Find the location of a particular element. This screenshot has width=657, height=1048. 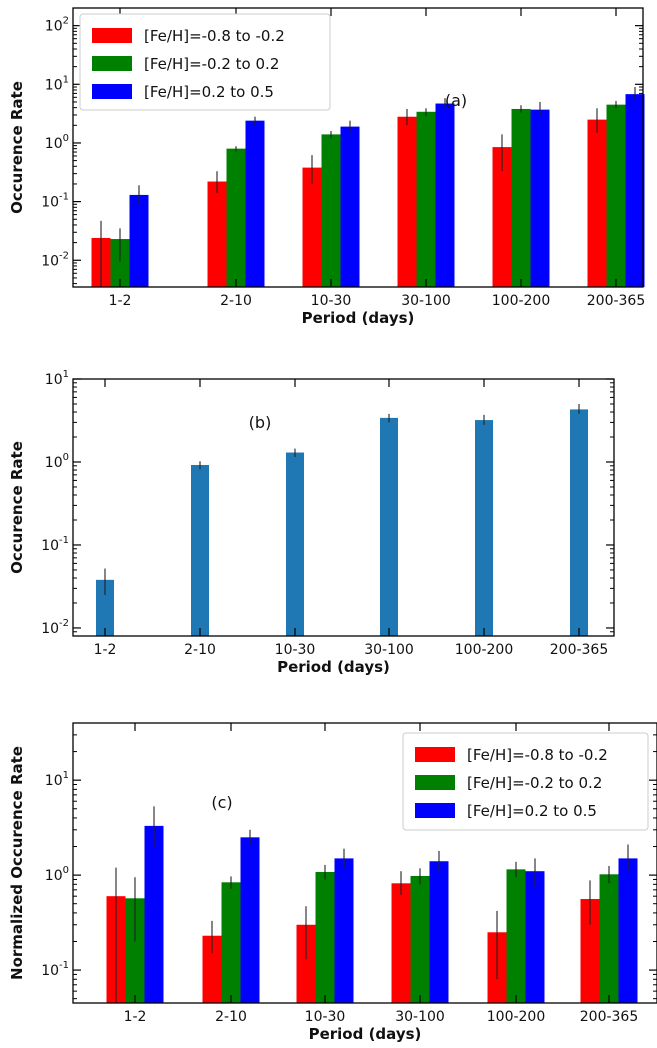

panel-label: (c) is located at coordinates (221, 802).